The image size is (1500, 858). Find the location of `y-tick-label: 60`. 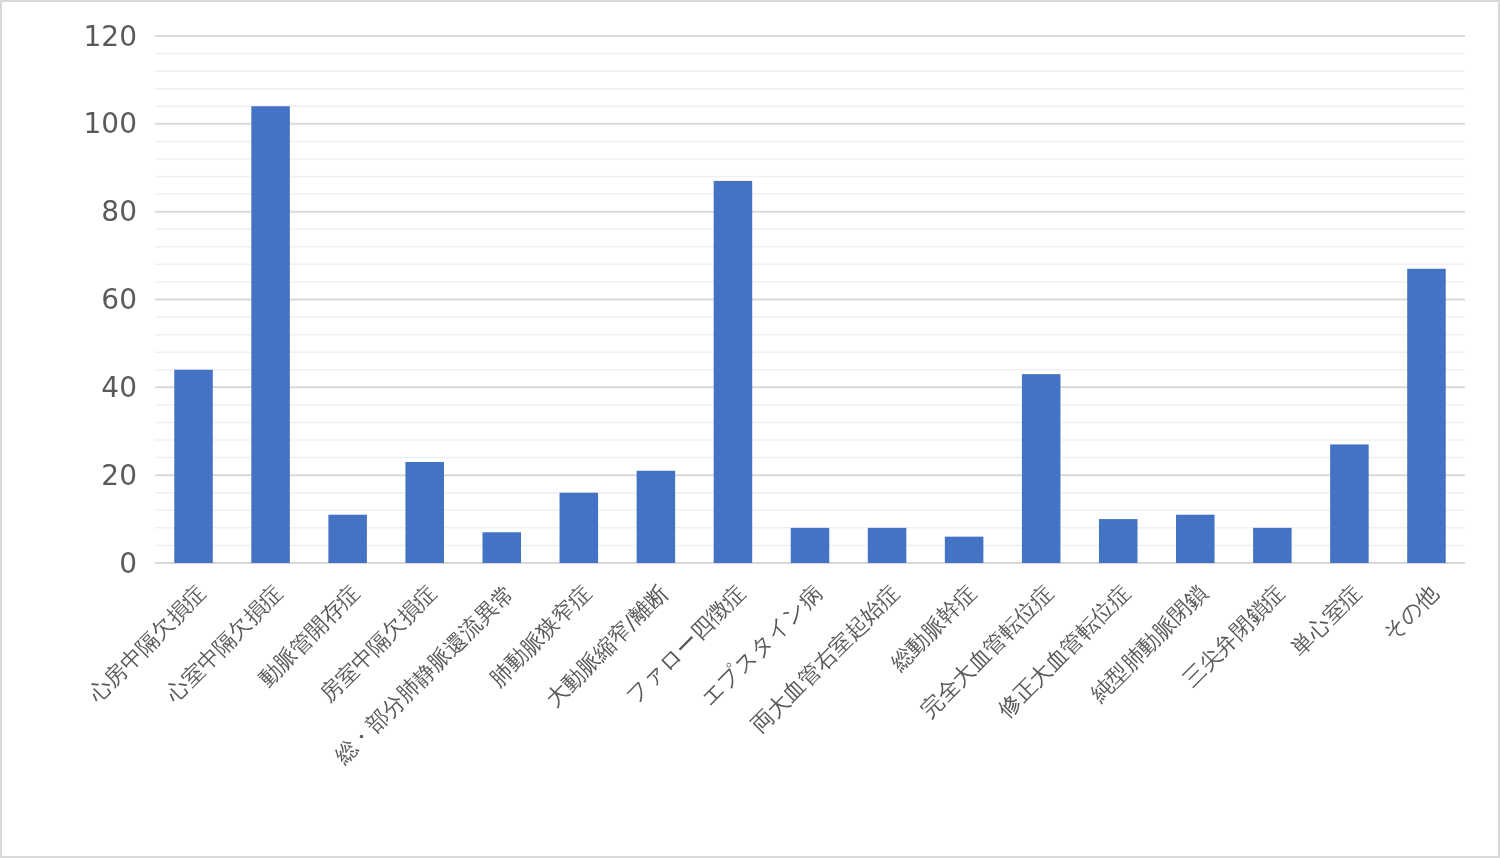

y-tick-label: 60 is located at coordinates (119, 299).